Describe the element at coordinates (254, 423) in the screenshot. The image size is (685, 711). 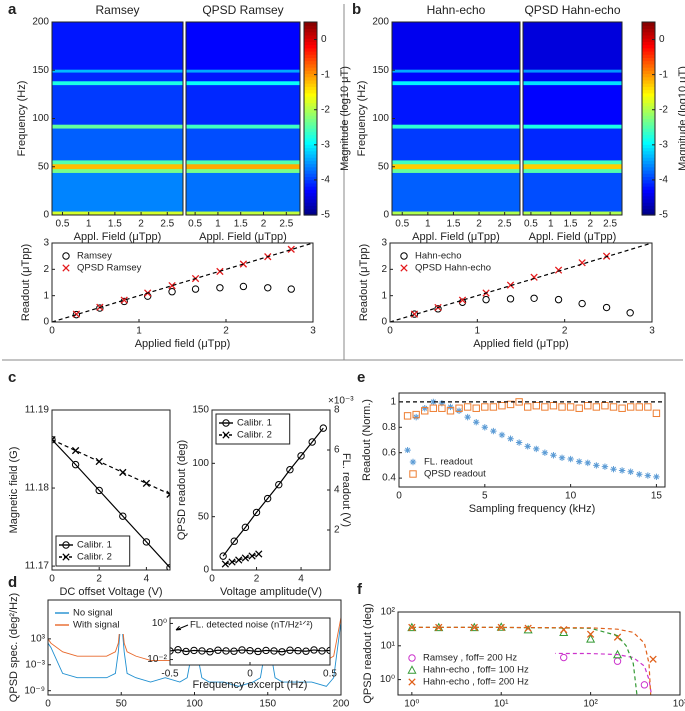
I see `legend-label: Calibr. 1` at that location.